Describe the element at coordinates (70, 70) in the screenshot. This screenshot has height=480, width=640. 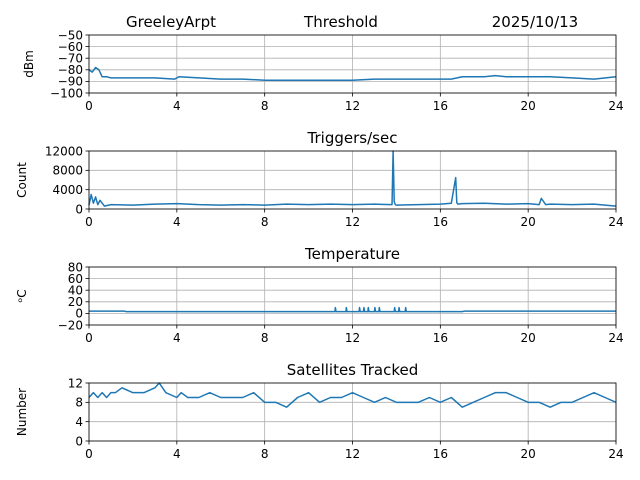
I see `y-tick-label: −80` at that location.